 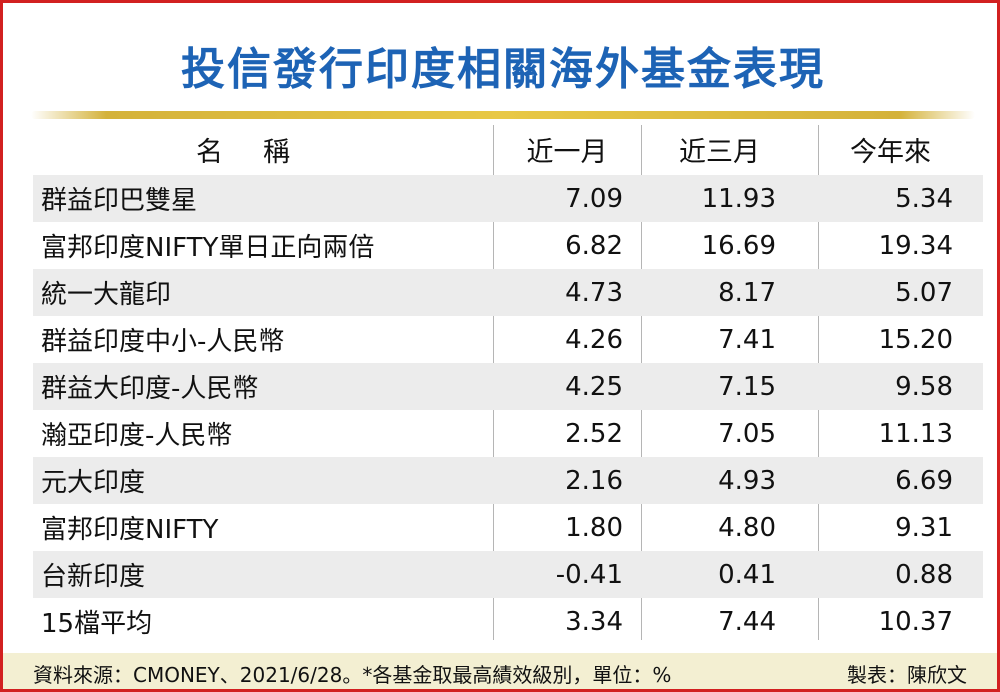 What do you see at coordinates (163, 342) in the screenshot?
I see `fund-name-cell: 群益印度中小-人民幣` at bounding box center [163, 342].